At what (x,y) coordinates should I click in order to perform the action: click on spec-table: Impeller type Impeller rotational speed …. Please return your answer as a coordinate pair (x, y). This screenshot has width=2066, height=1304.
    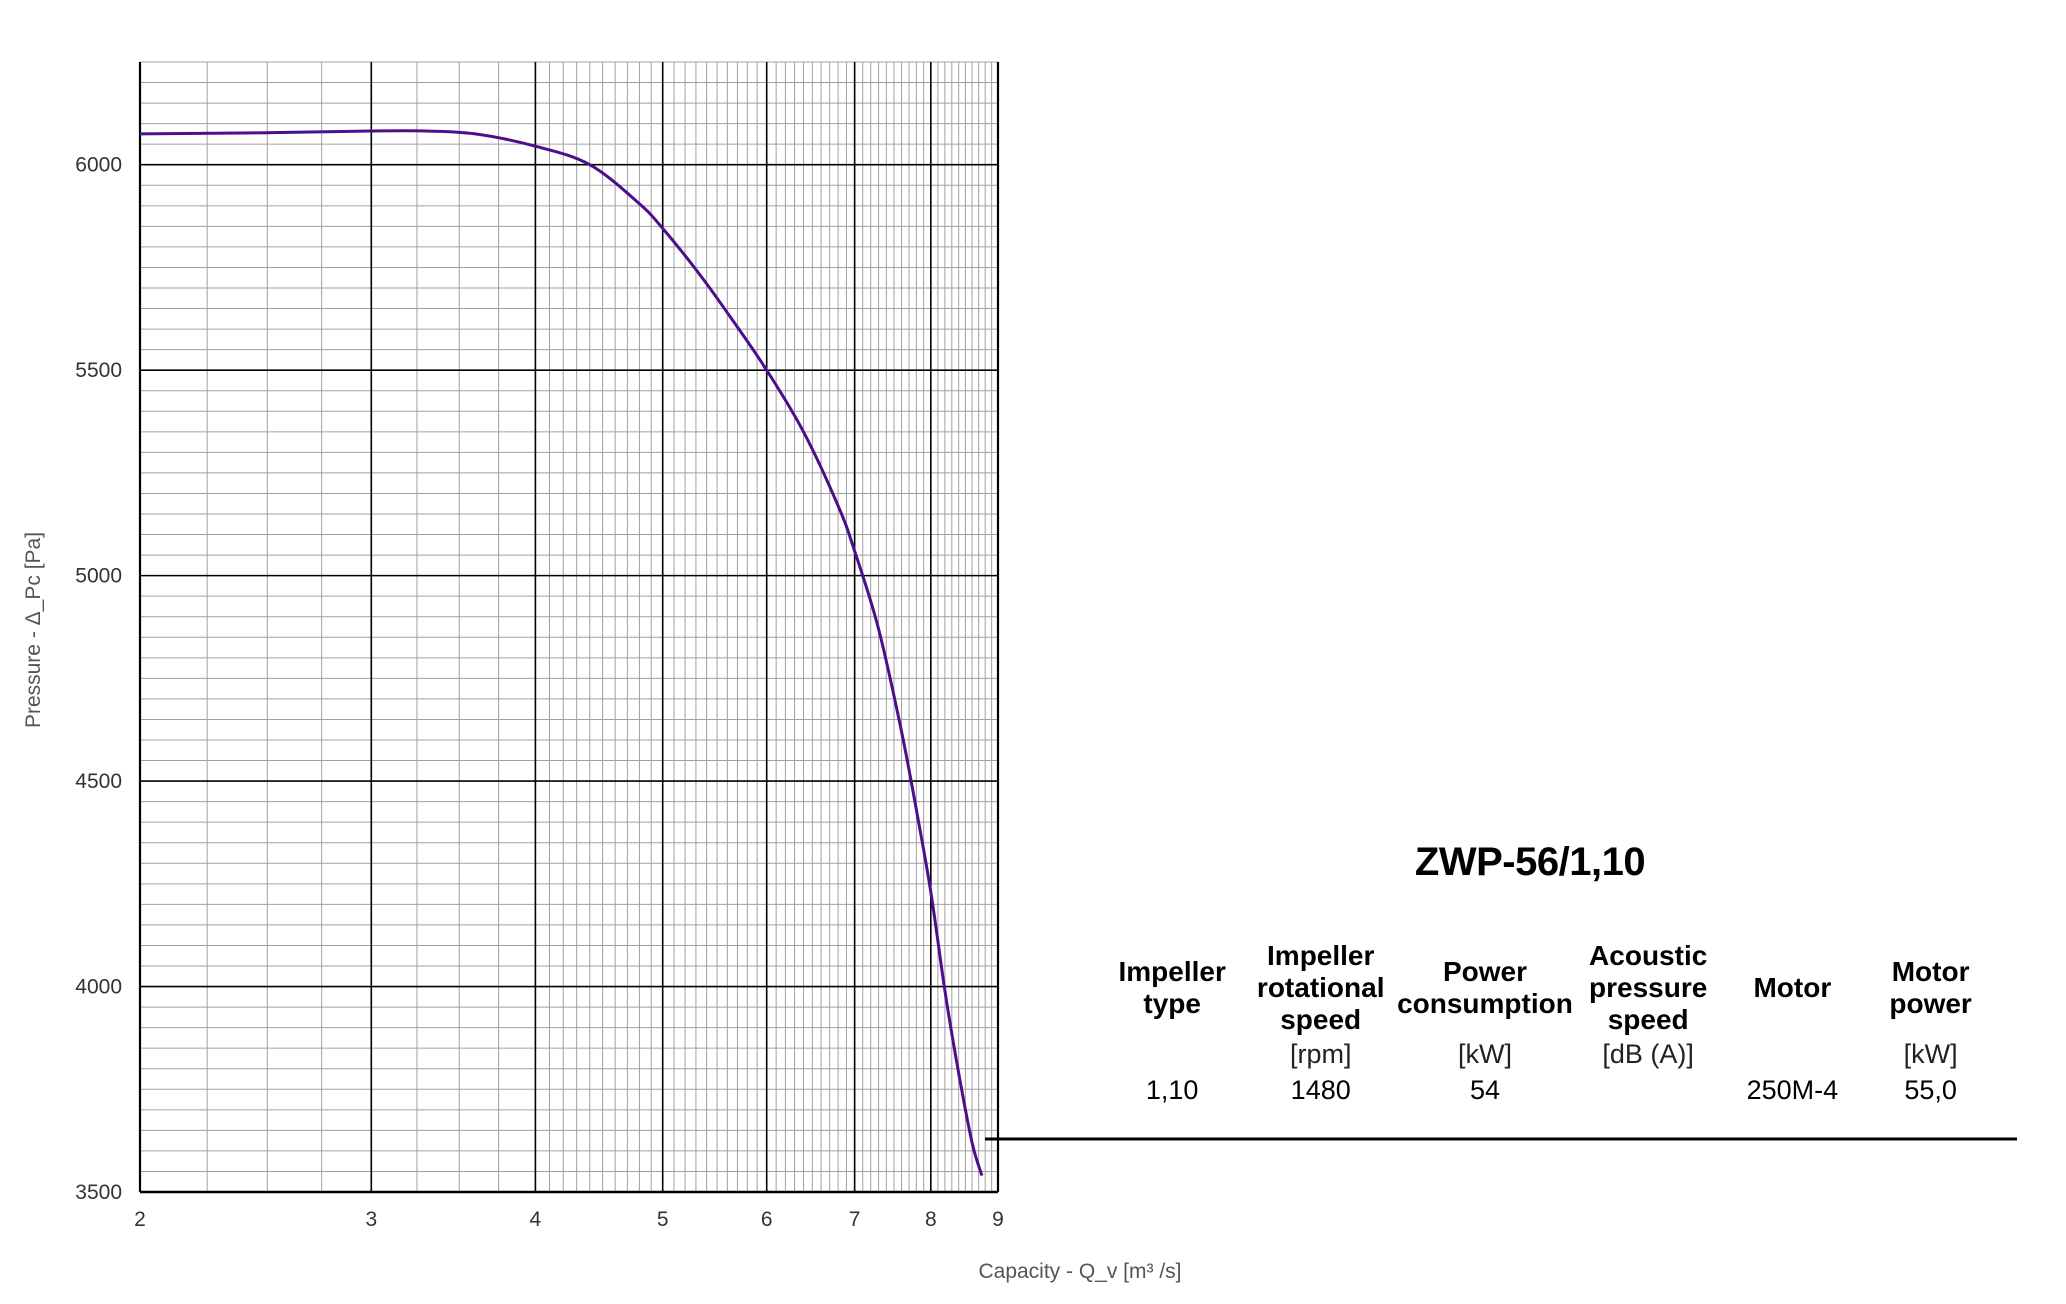
    Looking at the image, I should click on (1550, 1024).